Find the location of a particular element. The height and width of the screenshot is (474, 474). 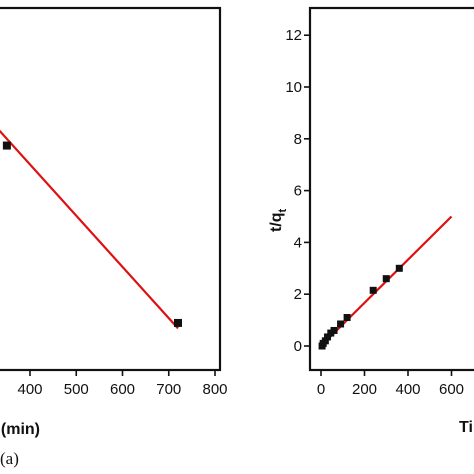

right-x-tick-label: 600 is located at coordinates (451, 389).